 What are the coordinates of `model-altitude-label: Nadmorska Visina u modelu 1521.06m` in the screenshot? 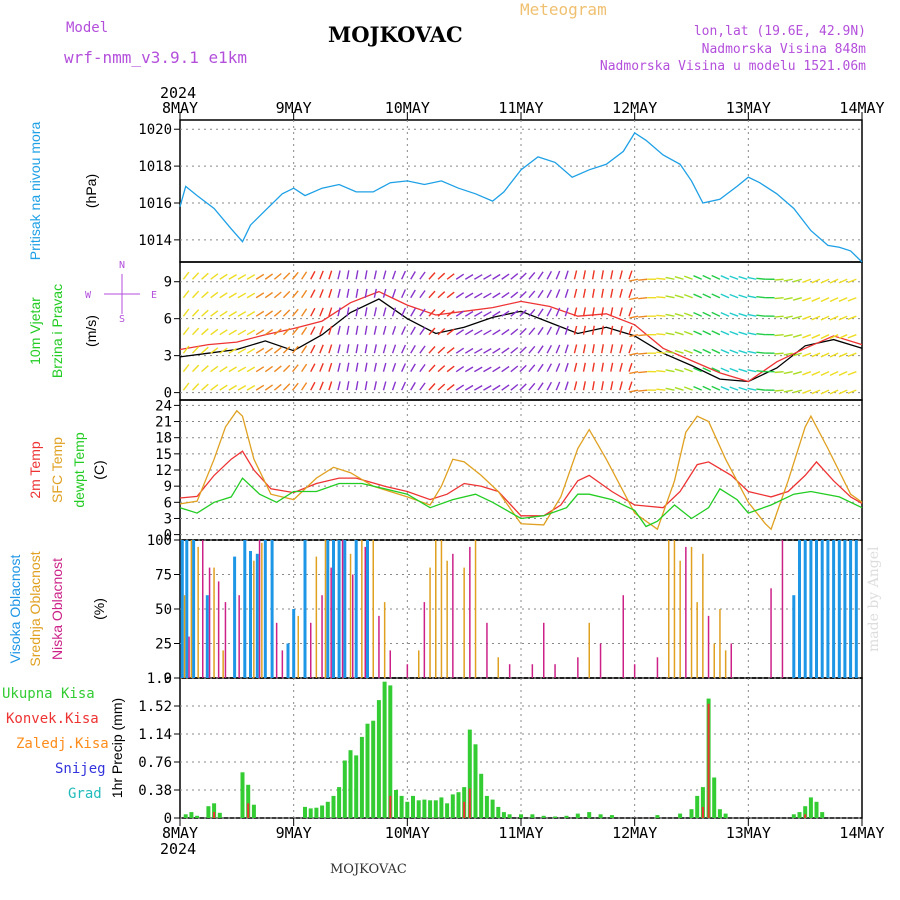 It's located at (732, 66).